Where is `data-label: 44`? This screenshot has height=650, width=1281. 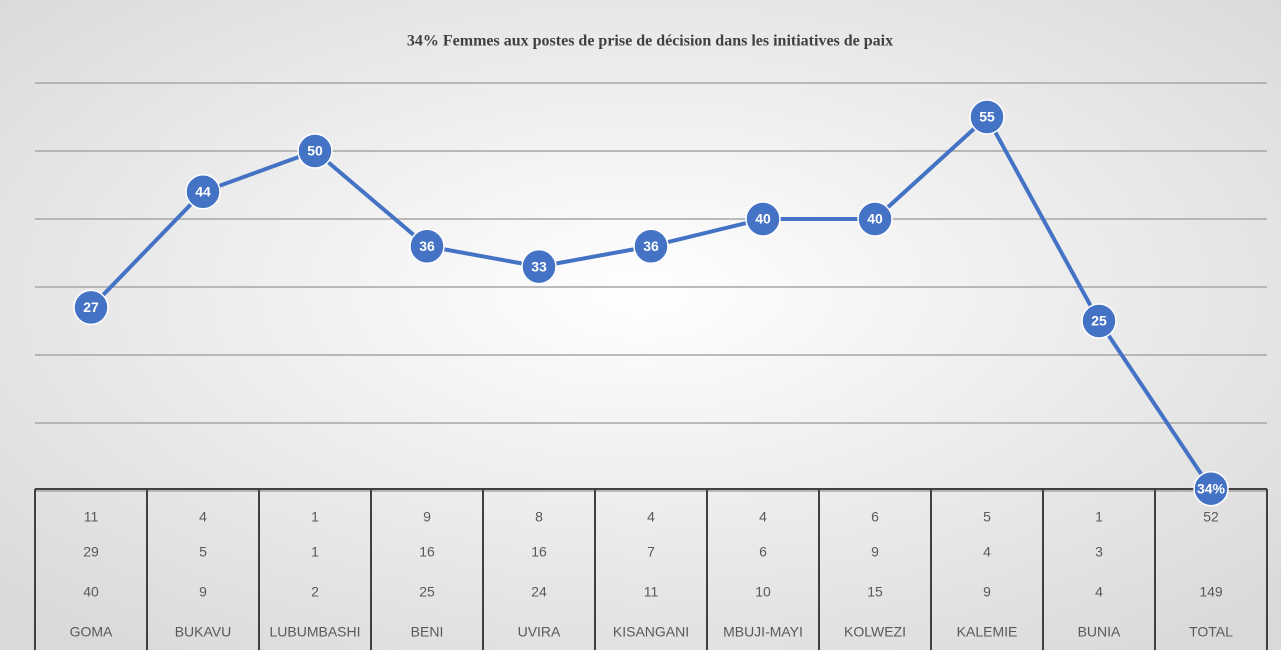 data-label: 44 is located at coordinates (203, 192).